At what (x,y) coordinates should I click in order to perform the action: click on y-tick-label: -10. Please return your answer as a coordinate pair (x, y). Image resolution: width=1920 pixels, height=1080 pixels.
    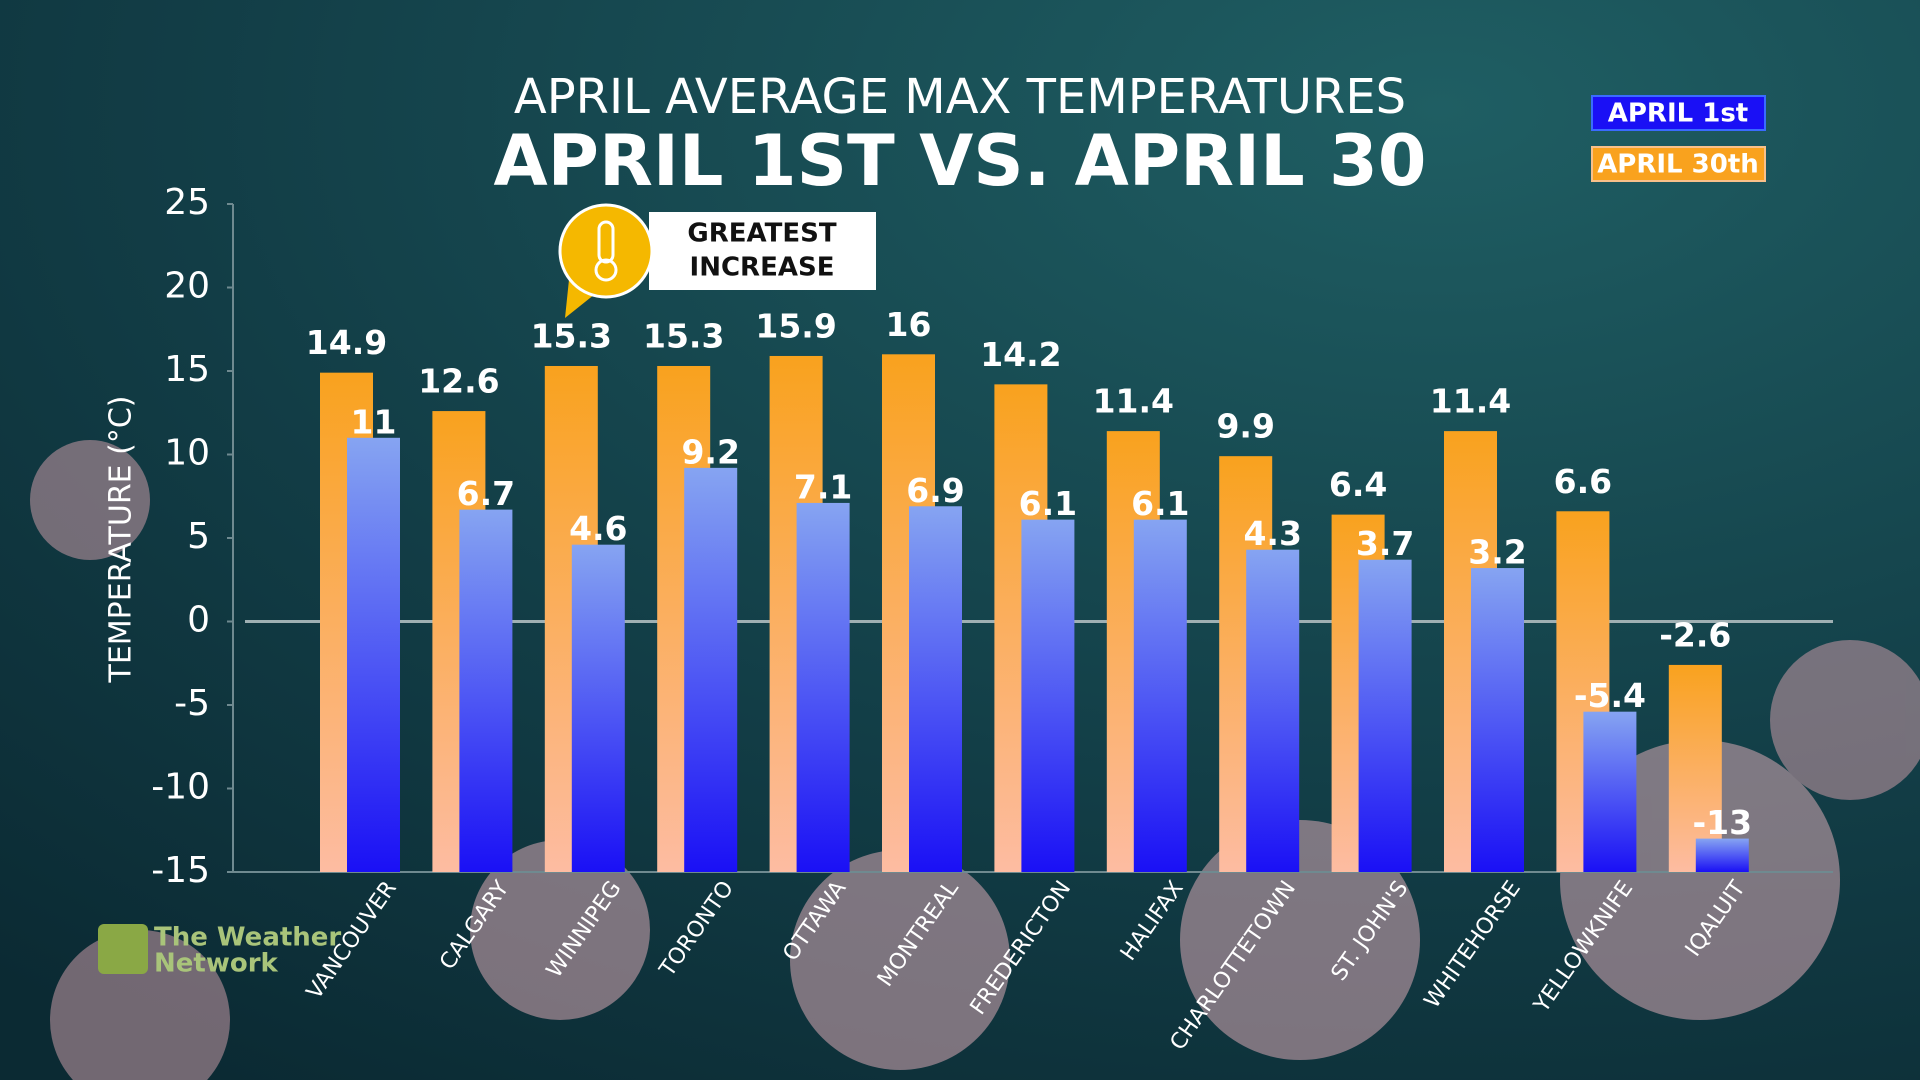
    Looking at the image, I should click on (180, 787).